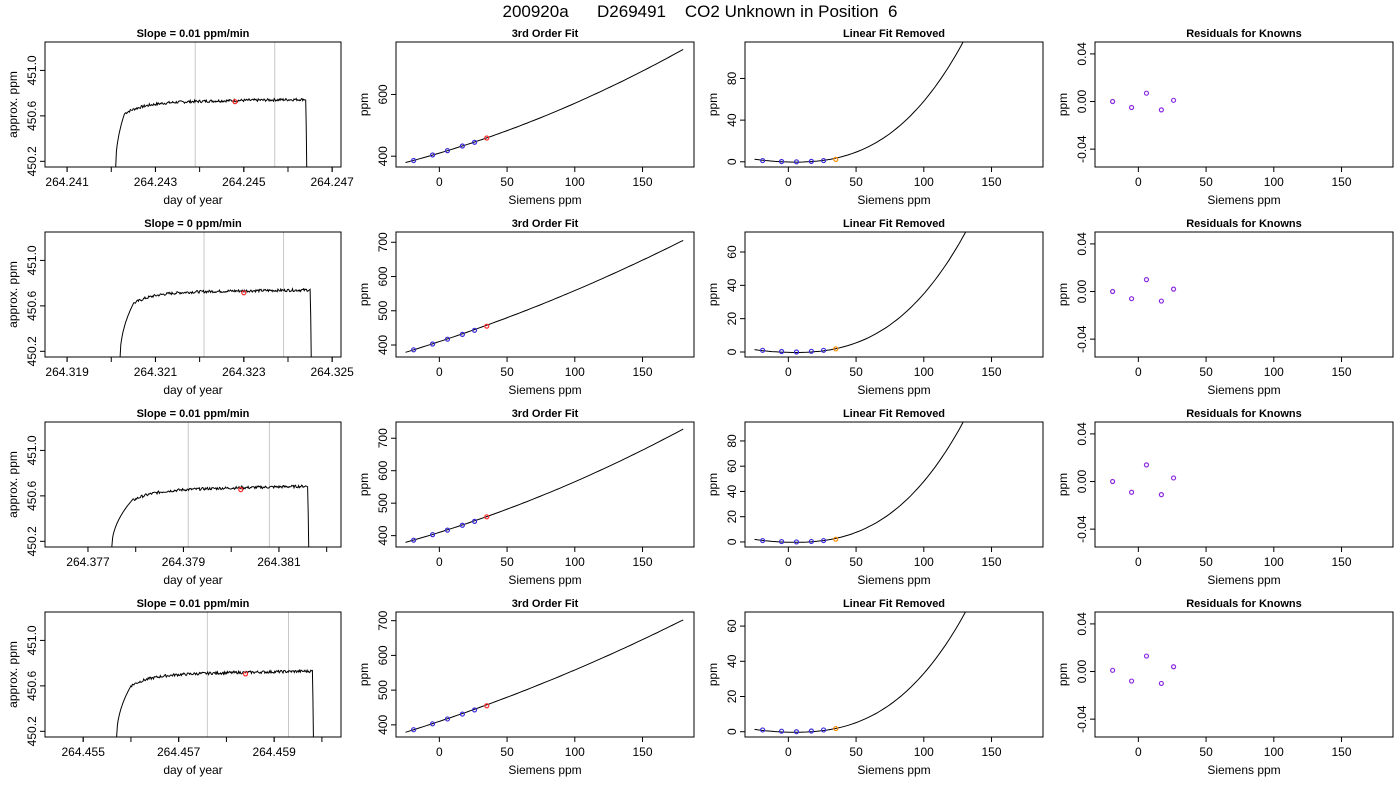 This screenshot has width=1400, height=800. What do you see at coordinates (184, 562) in the screenshot?
I see `x-tick-label: 264.379` at bounding box center [184, 562].